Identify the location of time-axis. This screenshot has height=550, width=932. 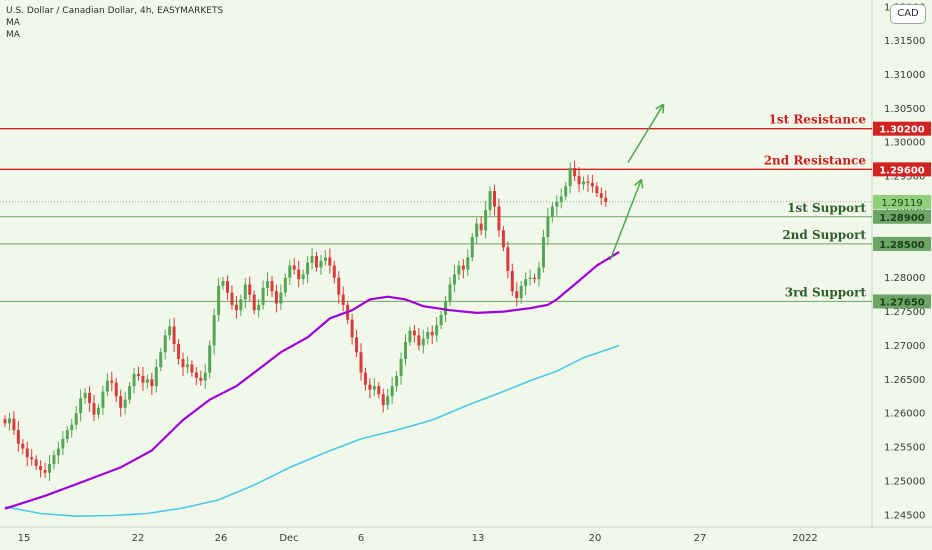
(466, 538).